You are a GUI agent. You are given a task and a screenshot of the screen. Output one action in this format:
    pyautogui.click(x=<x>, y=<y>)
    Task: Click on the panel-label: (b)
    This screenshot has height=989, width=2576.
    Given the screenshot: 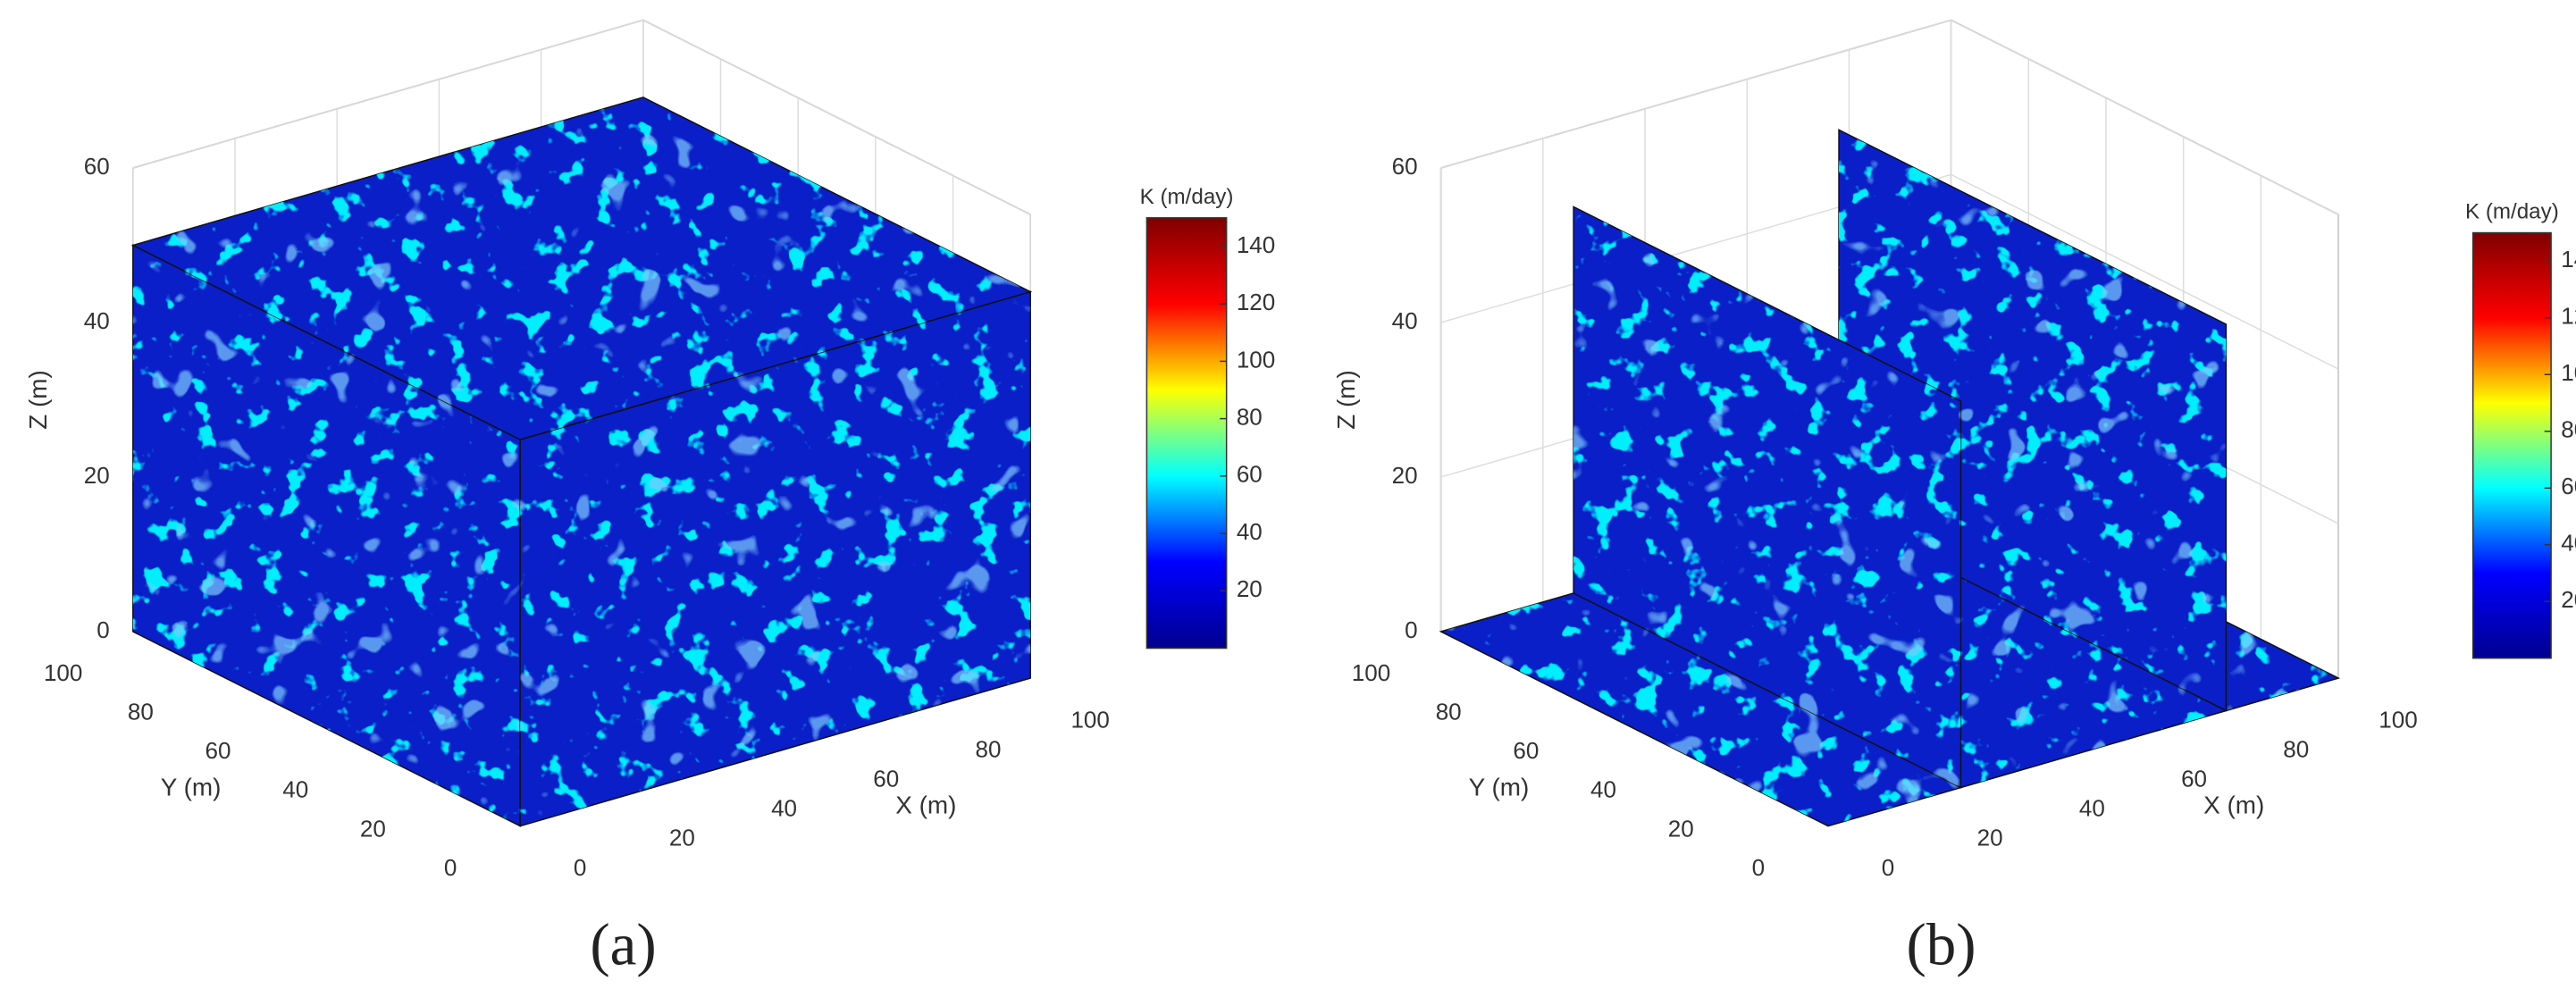 What is the action you would take?
    pyautogui.click(x=1941, y=944)
    